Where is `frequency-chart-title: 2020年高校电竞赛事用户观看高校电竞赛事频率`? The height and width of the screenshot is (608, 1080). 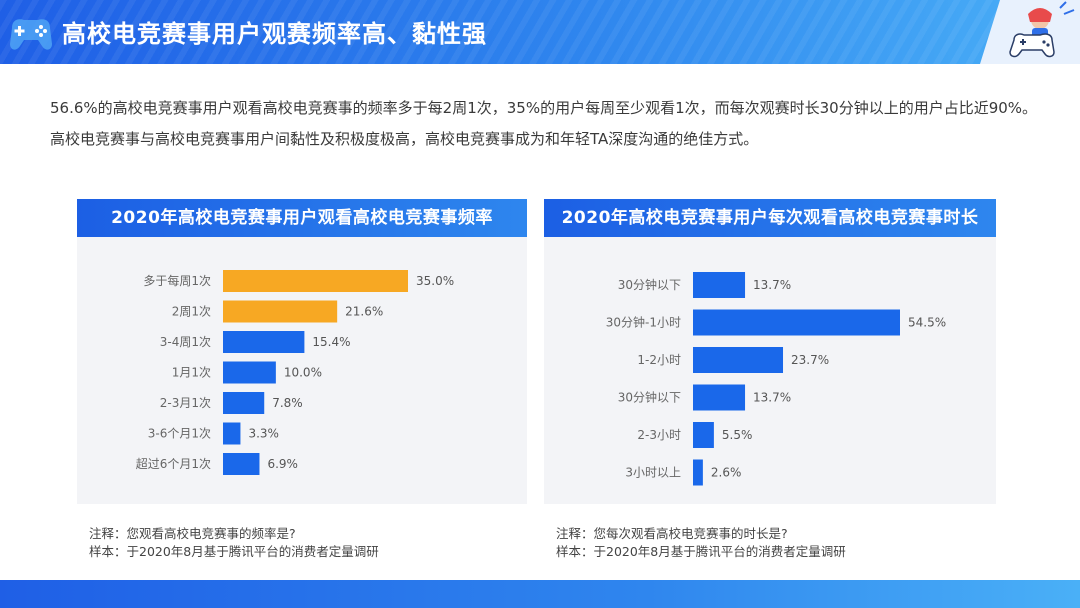 frequency-chart-title: 2020年高校电竞赛事用户观看高校电竞赛事频率 is located at coordinates (302, 218).